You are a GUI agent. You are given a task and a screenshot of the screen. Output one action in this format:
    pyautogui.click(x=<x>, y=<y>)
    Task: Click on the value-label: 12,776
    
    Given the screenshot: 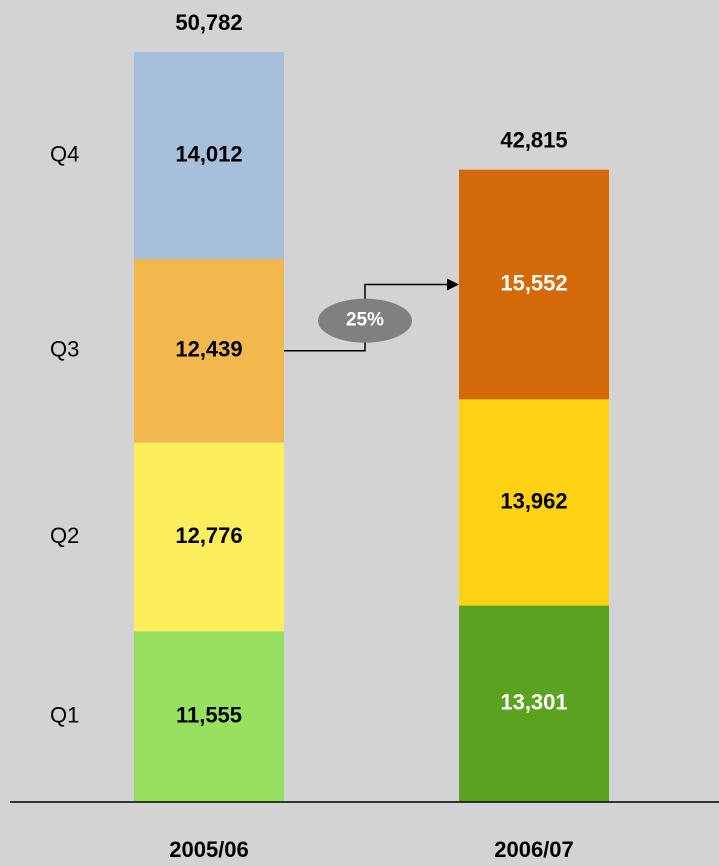 What is the action you would take?
    pyautogui.click(x=208, y=535)
    